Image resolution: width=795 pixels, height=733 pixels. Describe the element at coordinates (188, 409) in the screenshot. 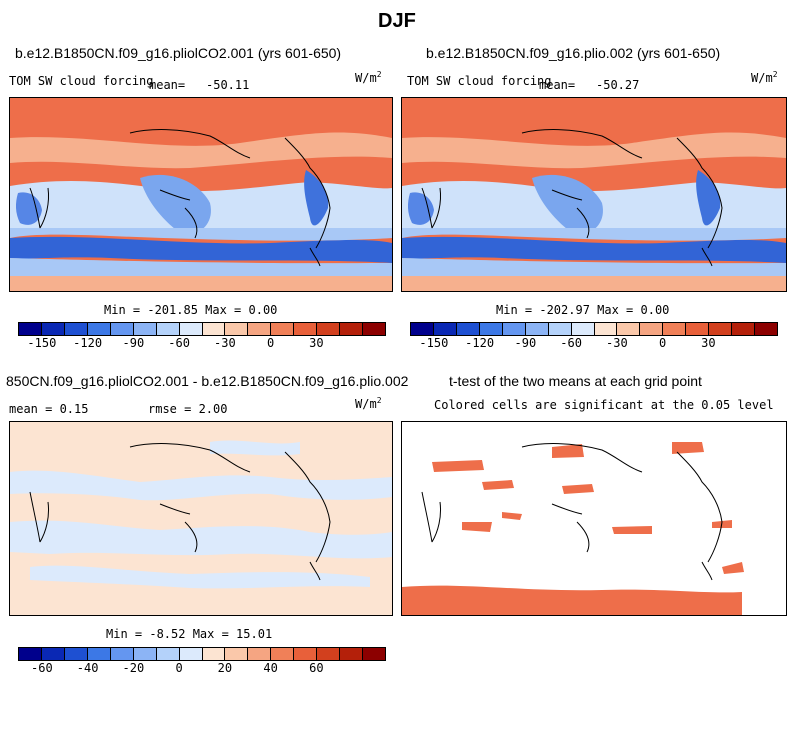

I see `panel3-rmse: rmse = 2.00` at that location.